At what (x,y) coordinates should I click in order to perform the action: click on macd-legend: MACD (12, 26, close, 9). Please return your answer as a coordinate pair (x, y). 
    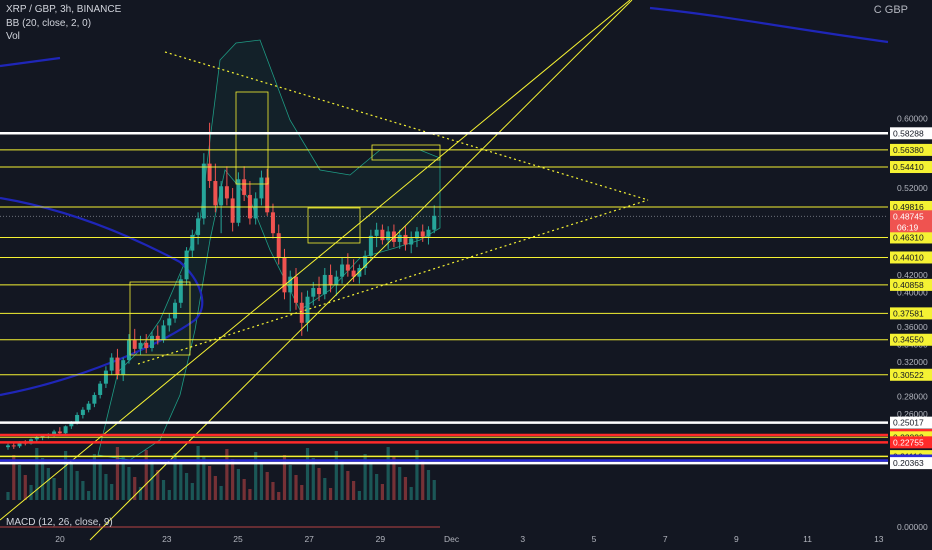
    Looking at the image, I should click on (59, 522).